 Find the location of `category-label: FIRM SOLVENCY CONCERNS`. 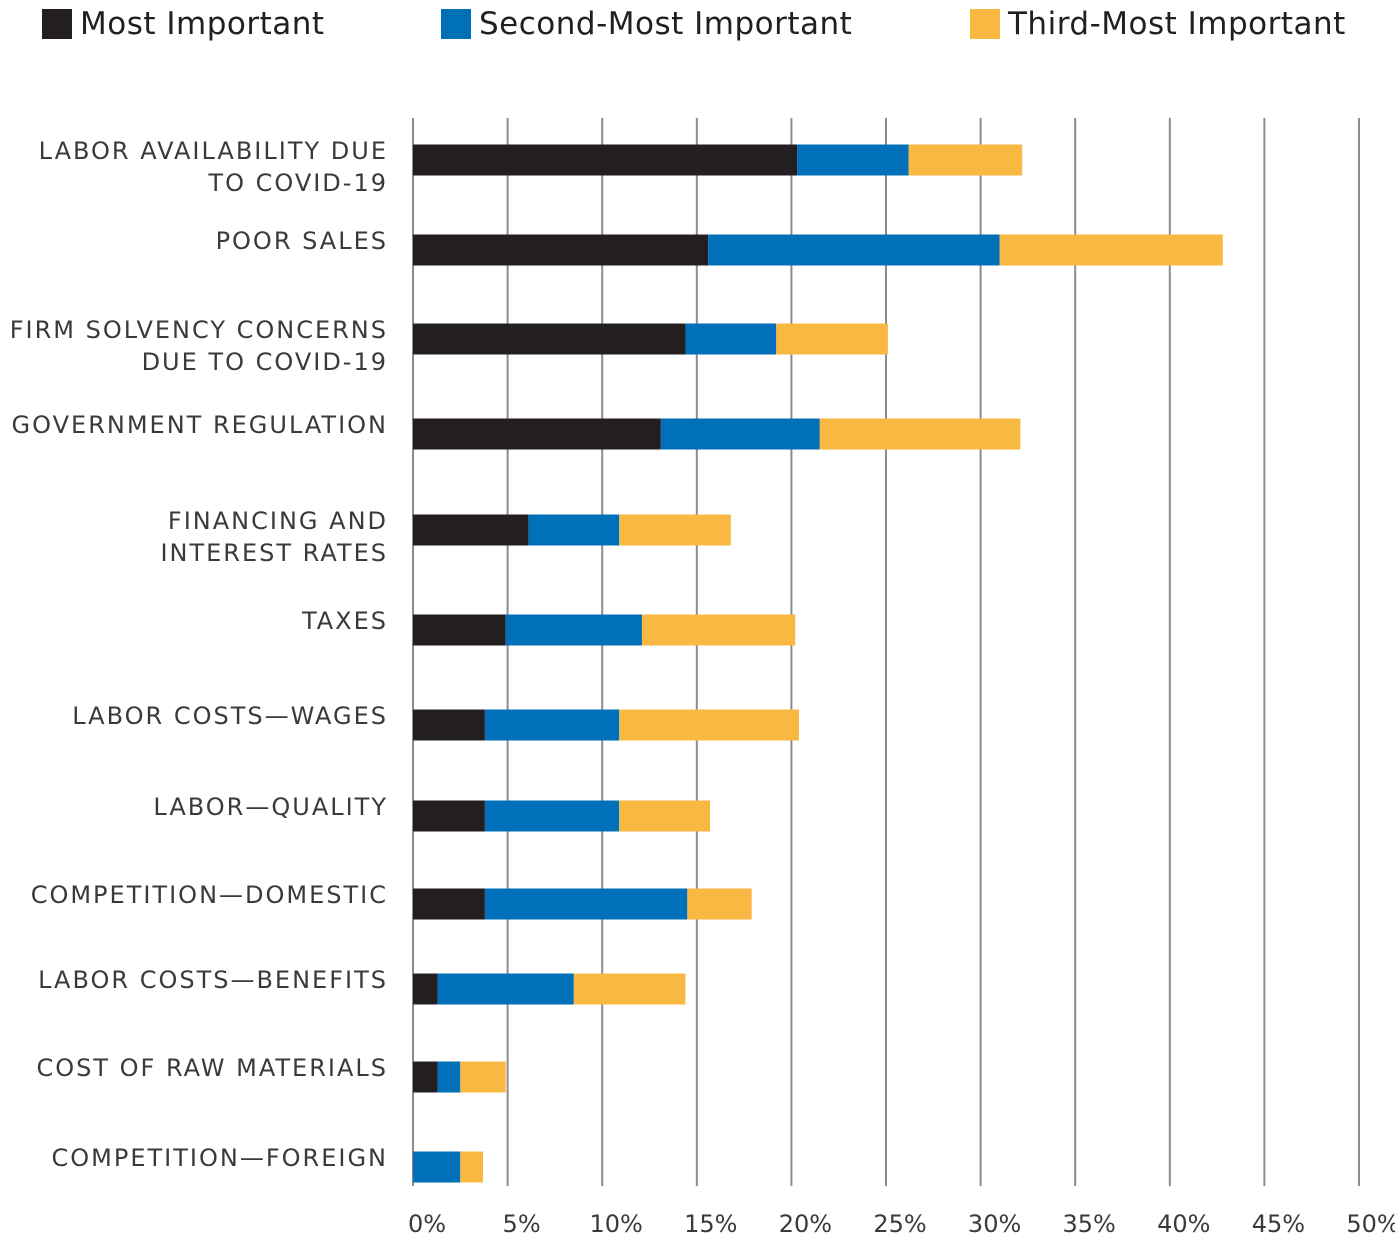

category-label: FIRM SOLVENCY CONCERNS is located at coordinates (199, 330).